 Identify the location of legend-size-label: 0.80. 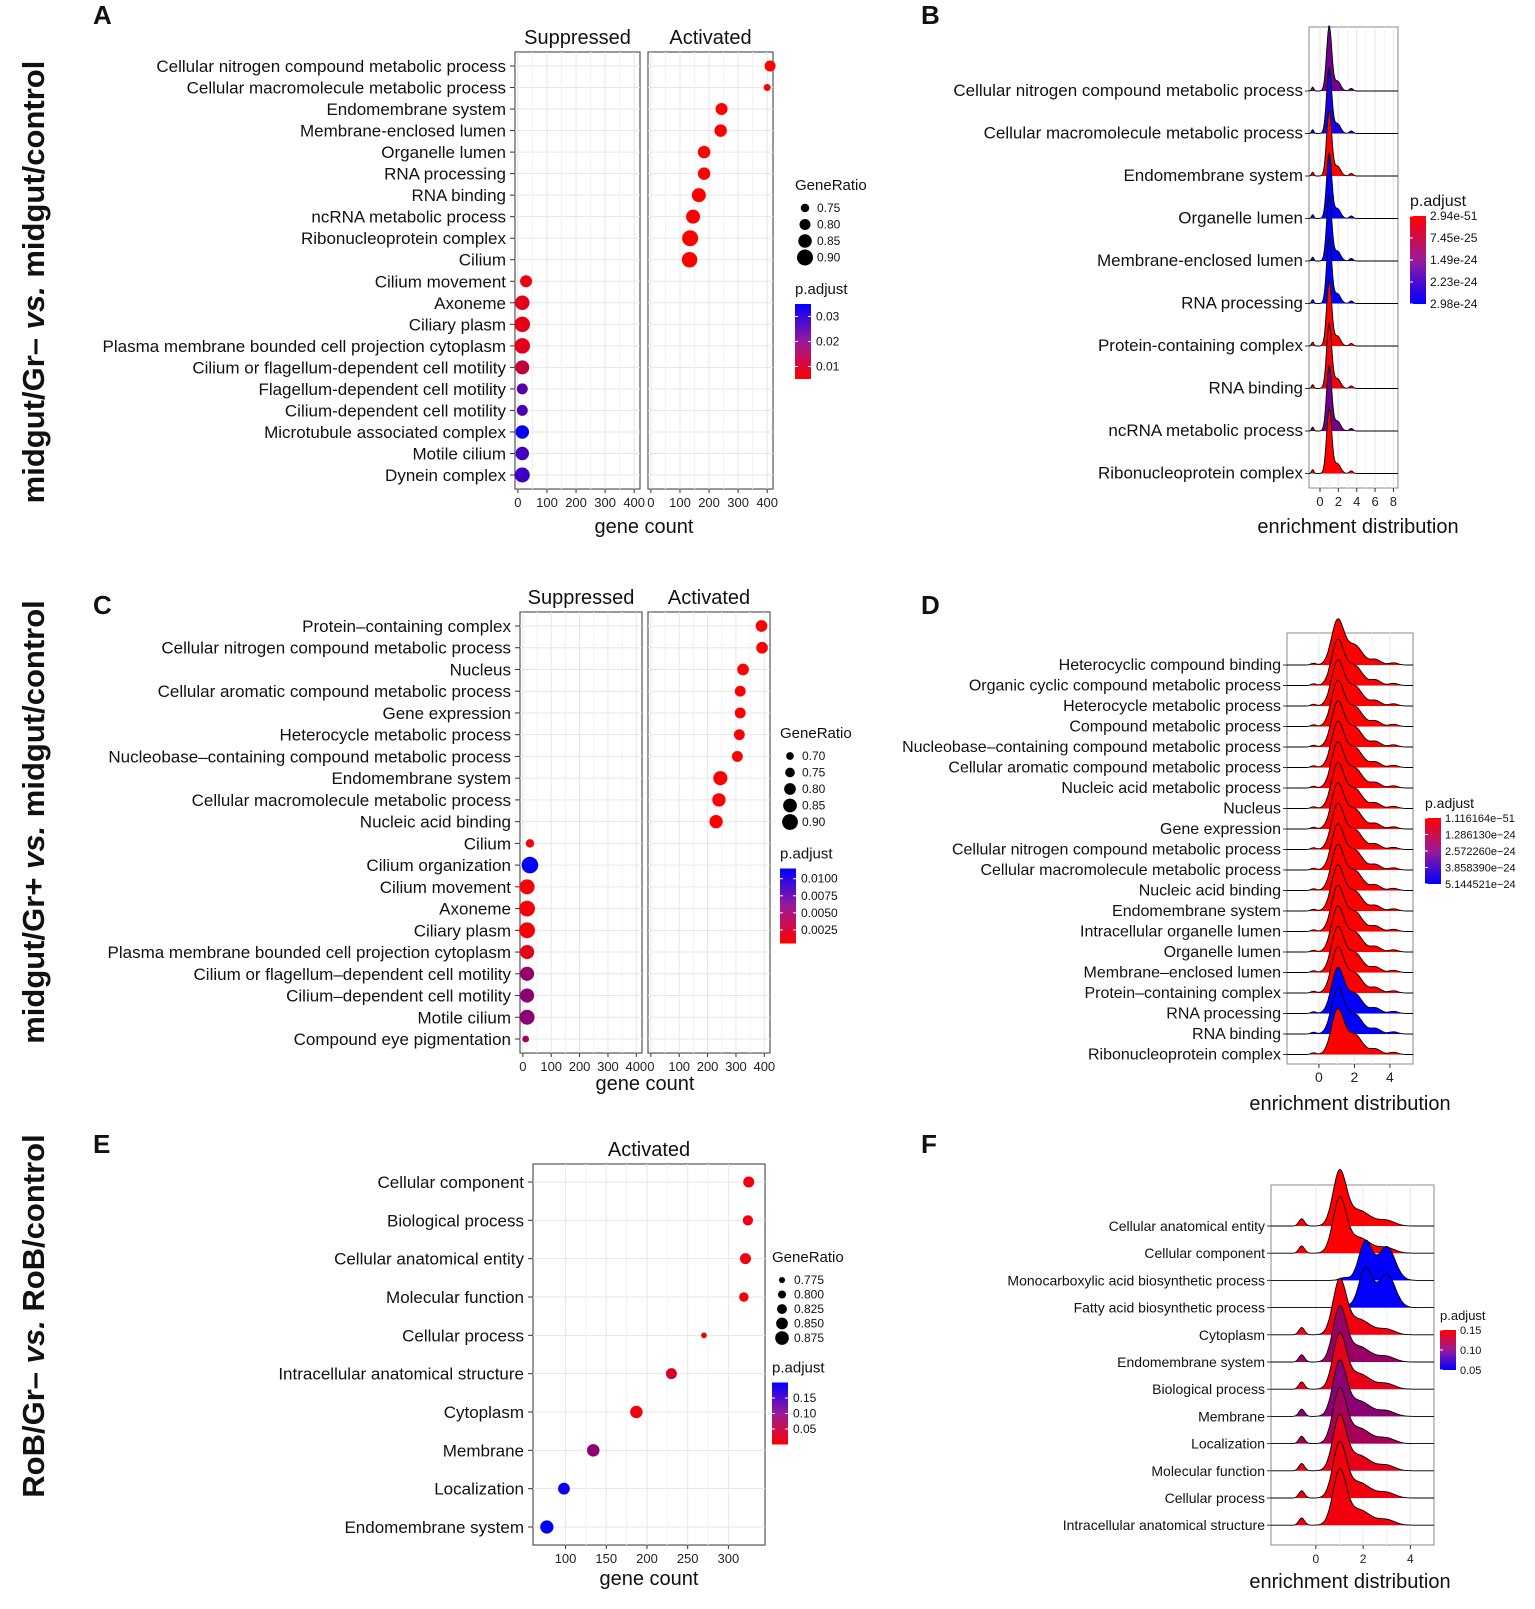
(829, 225).